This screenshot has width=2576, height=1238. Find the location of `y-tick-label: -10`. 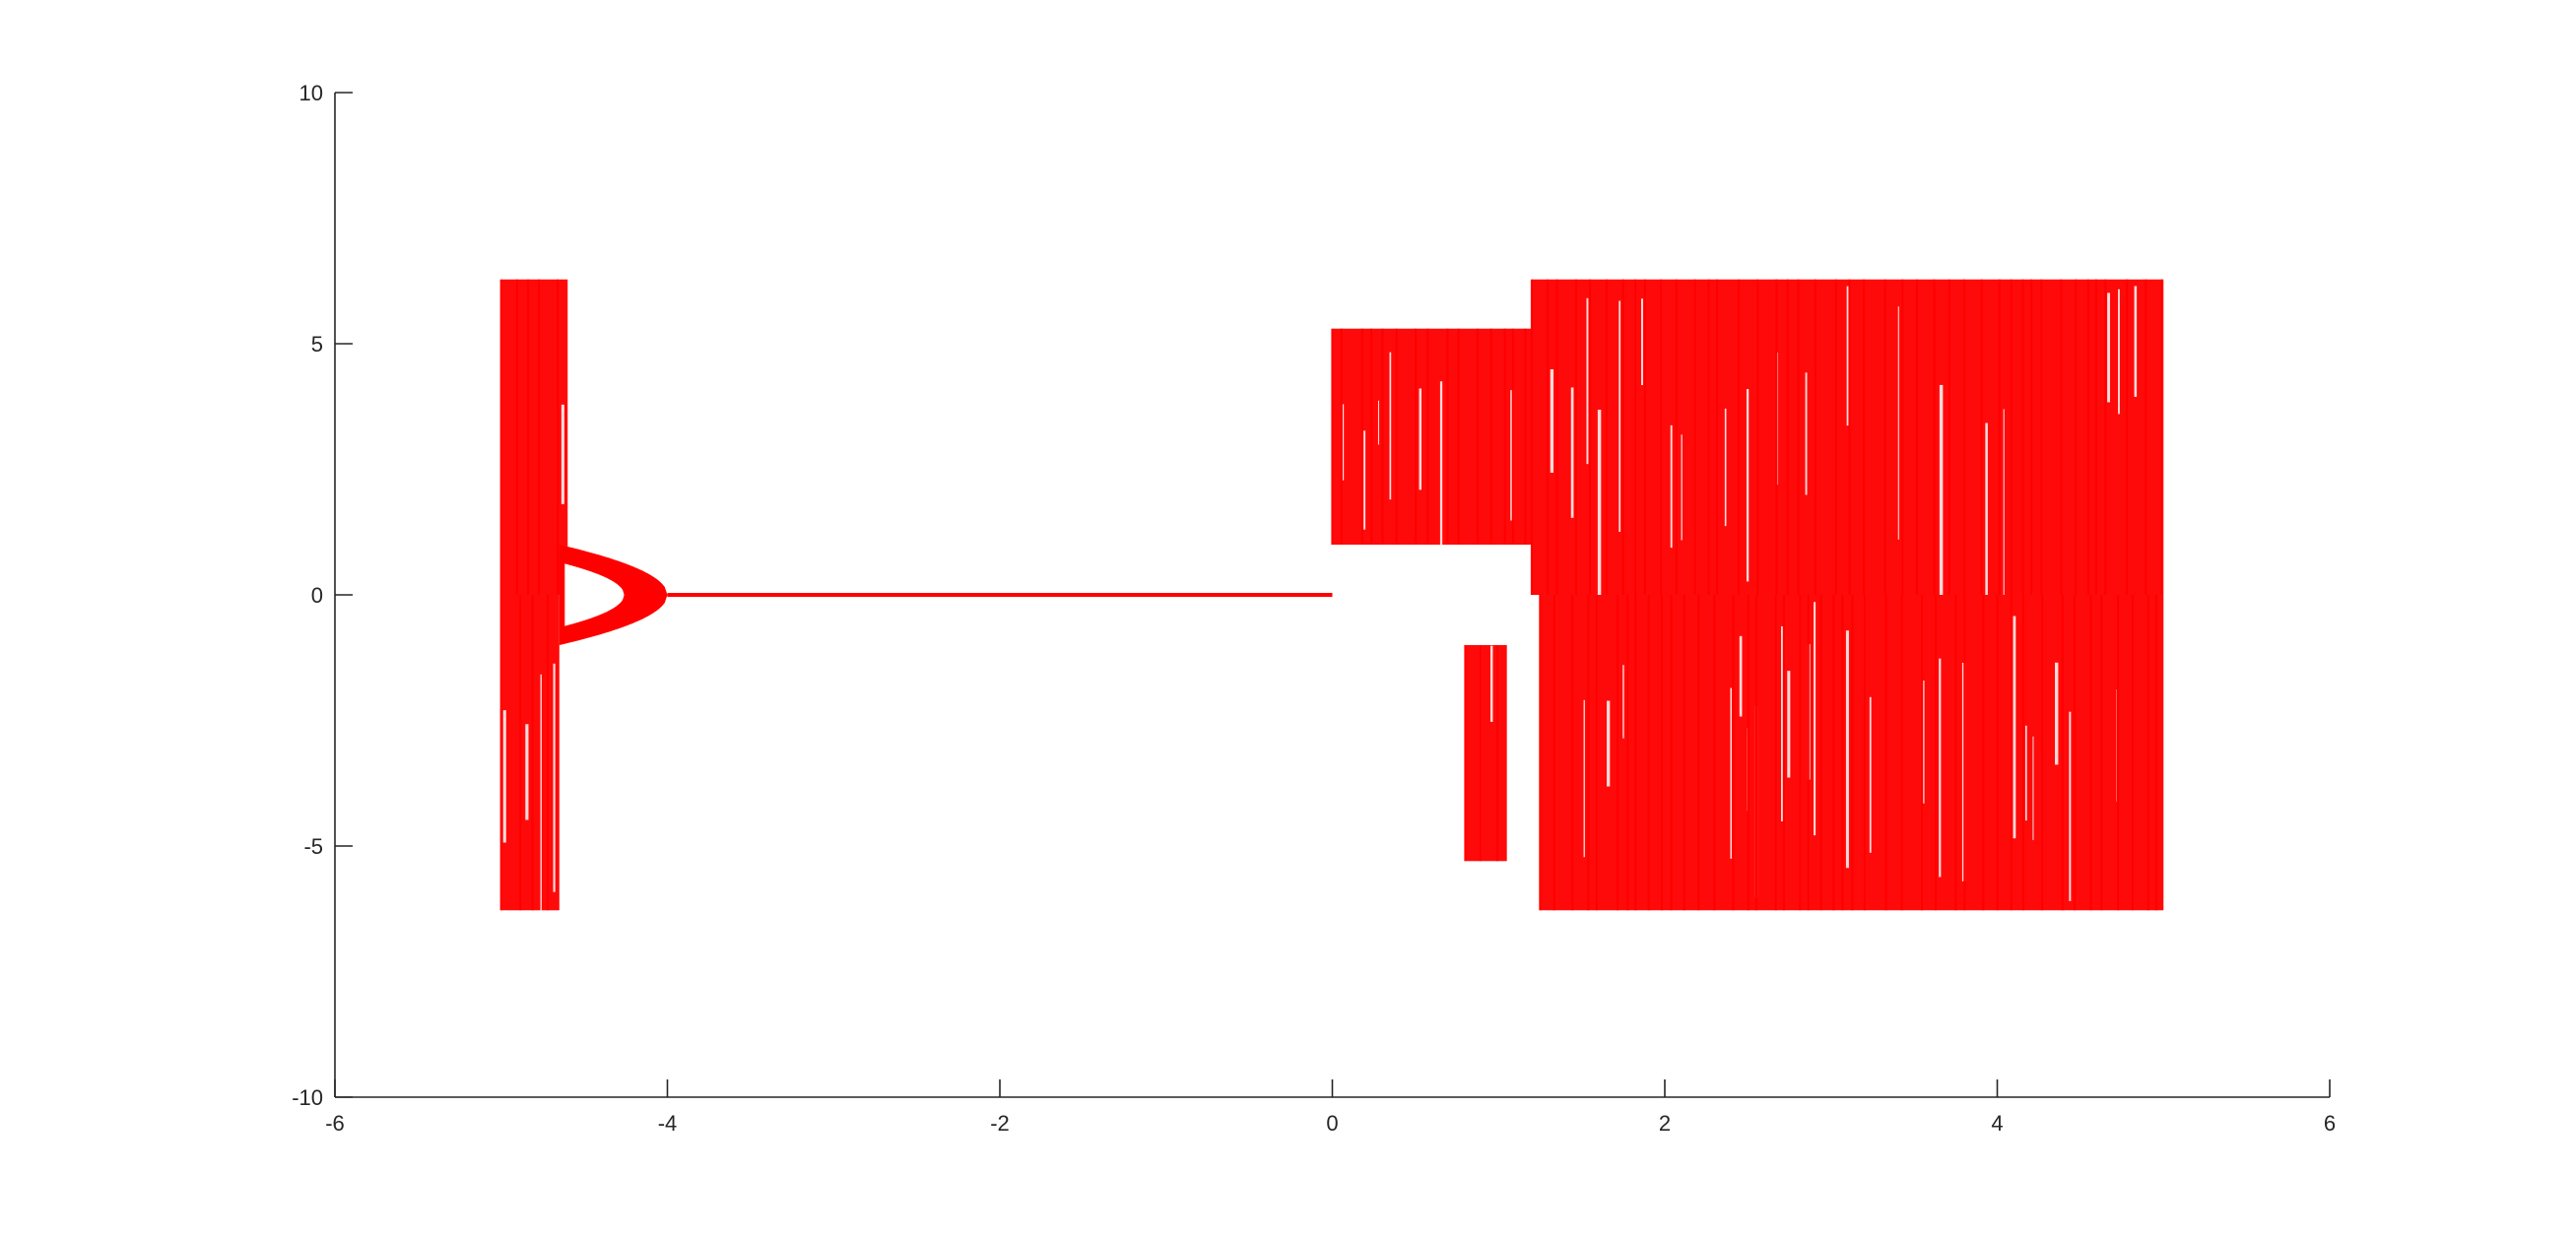

y-tick-label: -10 is located at coordinates (308, 1097).